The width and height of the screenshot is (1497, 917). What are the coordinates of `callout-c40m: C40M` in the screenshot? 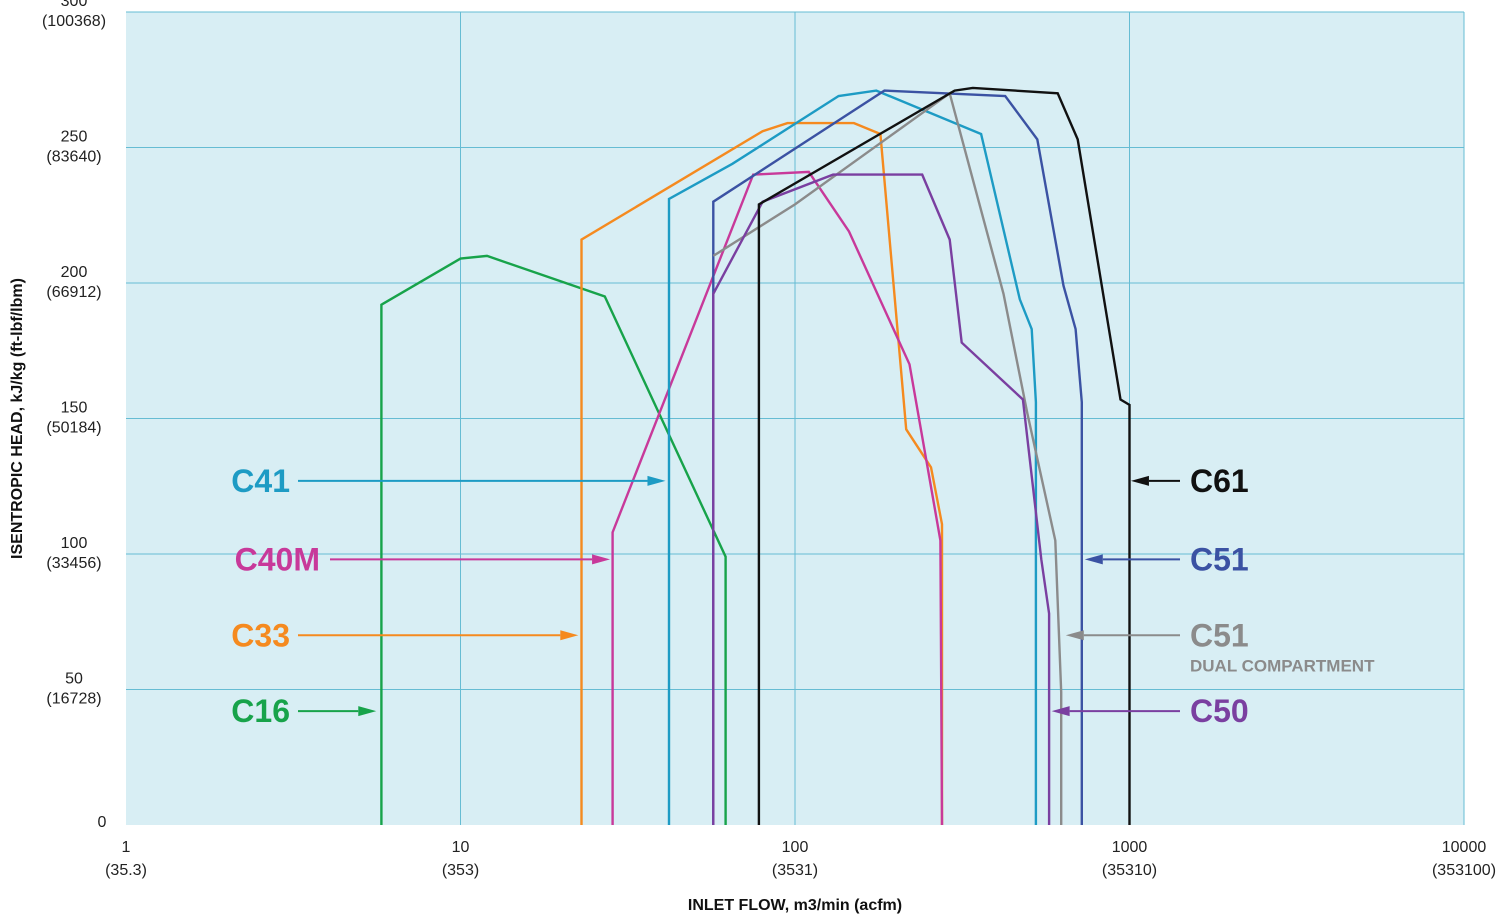 It's located at (423, 559).